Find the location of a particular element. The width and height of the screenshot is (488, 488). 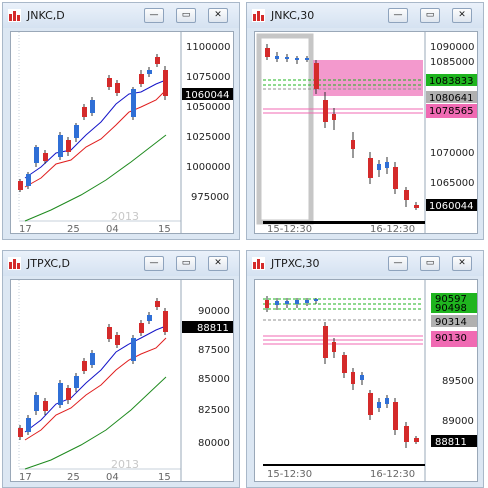

level-tag-label: 1080641 is located at coordinates (451, 98).